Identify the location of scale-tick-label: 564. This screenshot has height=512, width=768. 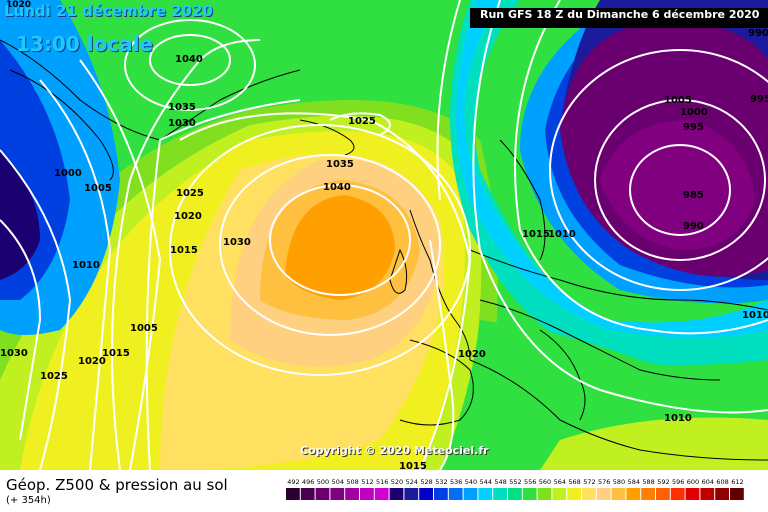
(560, 482).